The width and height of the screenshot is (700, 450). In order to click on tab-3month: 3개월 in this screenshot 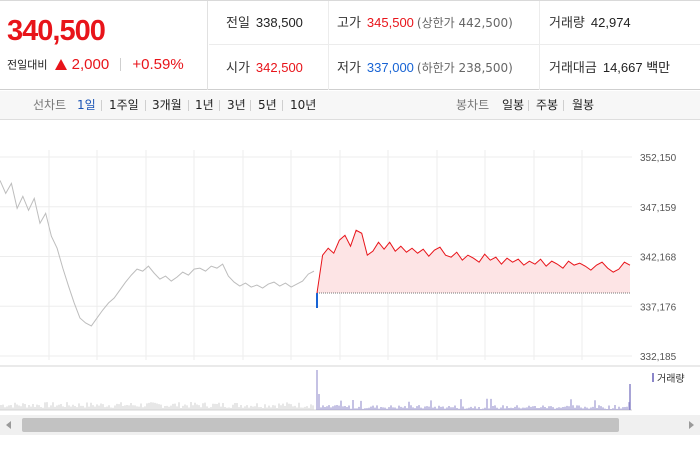, I will do `click(167, 105)`.